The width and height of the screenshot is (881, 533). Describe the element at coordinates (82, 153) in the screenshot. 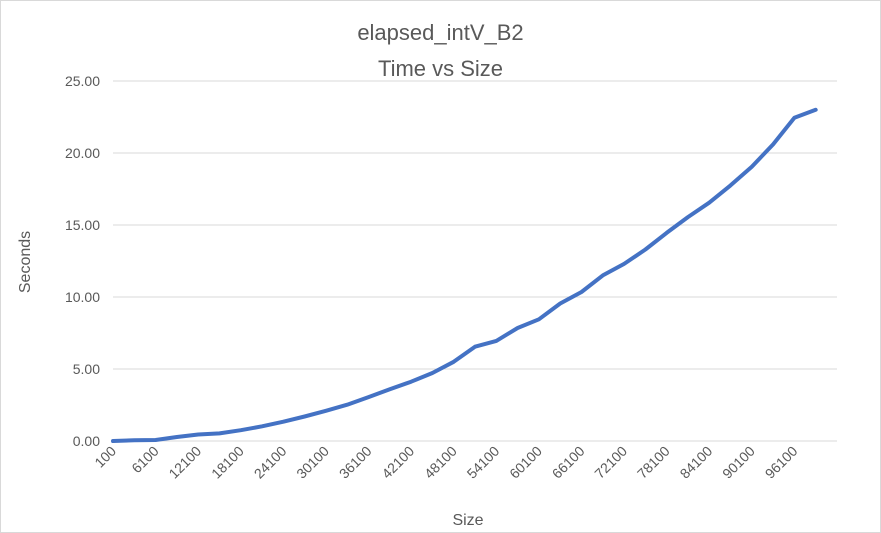

I see `y-tick-label: 20.00` at that location.